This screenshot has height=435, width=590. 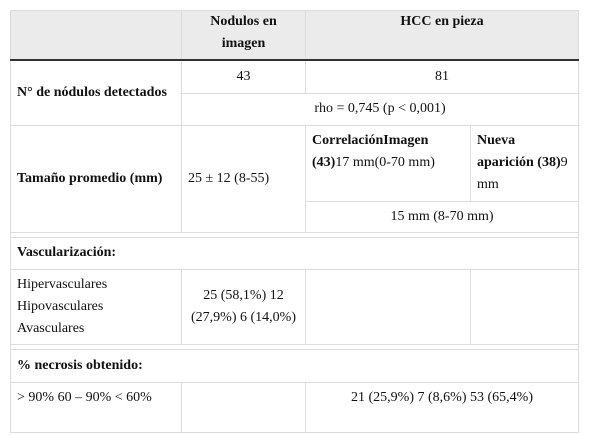 I want to click on cell: 15 mm (8-70 mm), so click(x=442, y=216).